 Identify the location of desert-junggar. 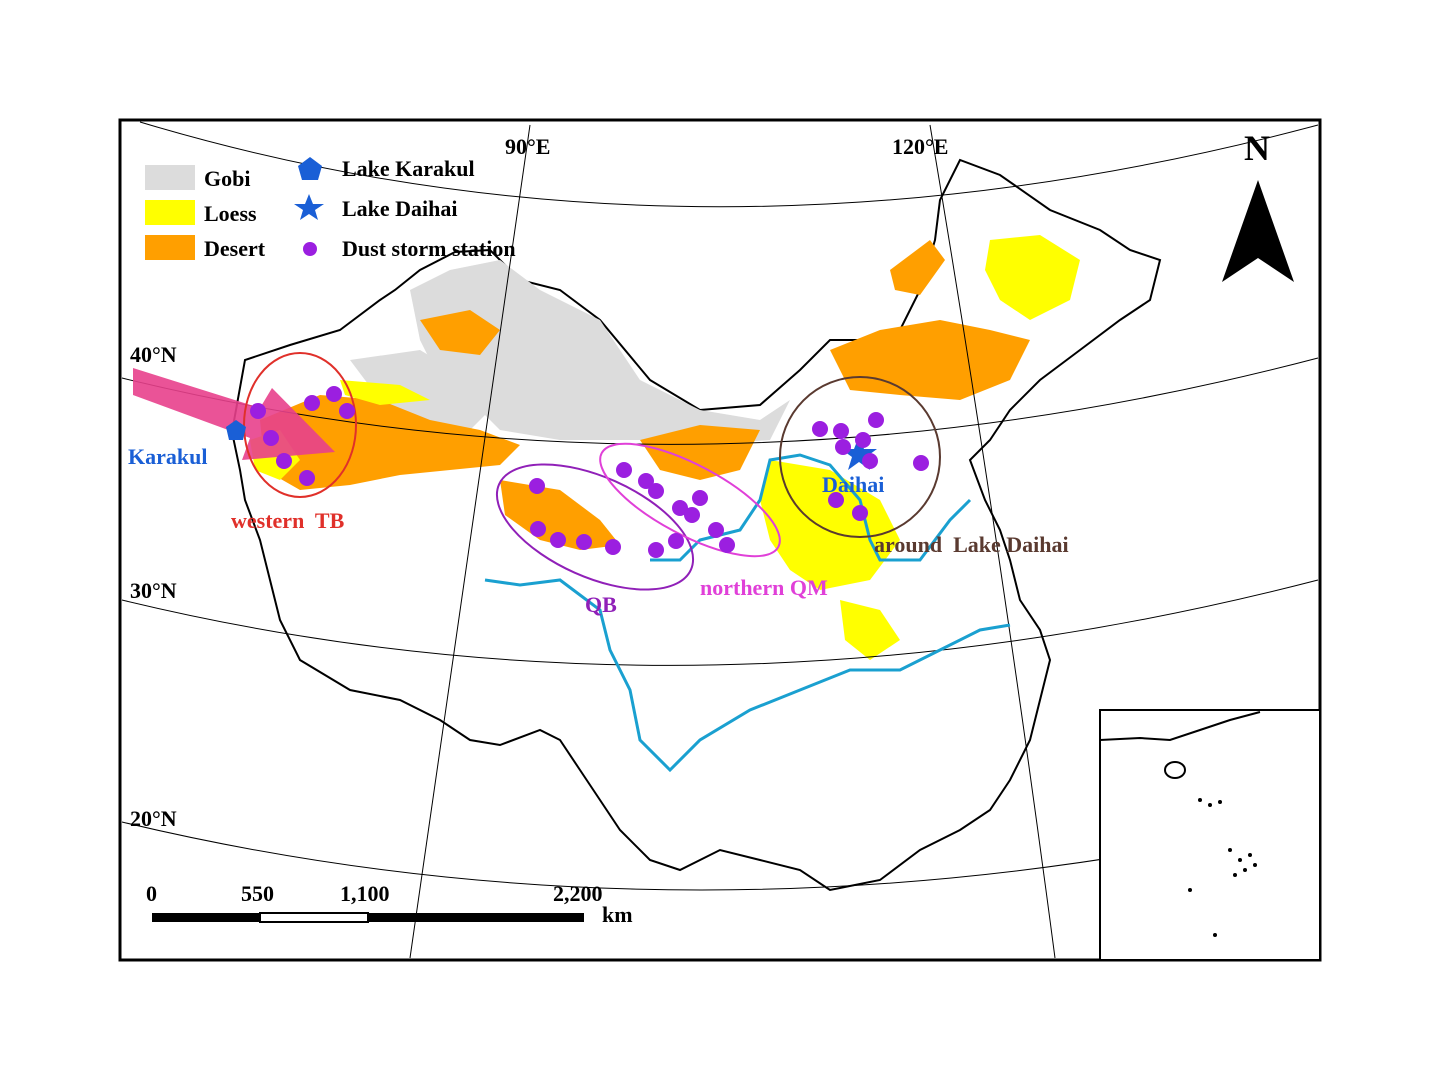
(460, 332).